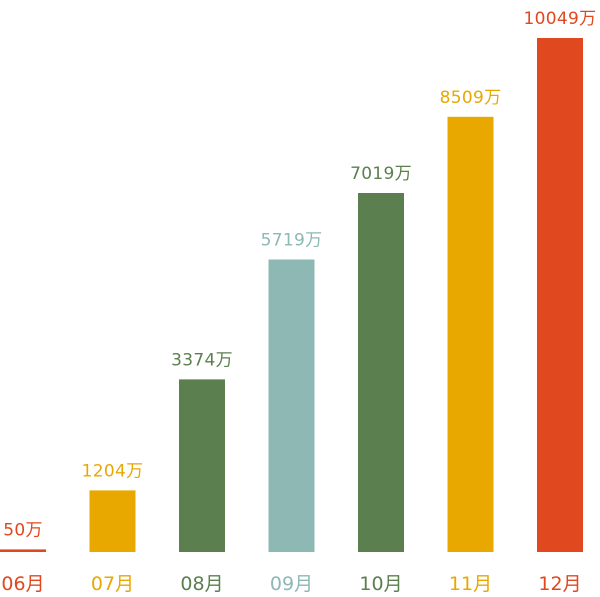 This screenshot has height=597, width=600. I want to click on category-label: 10月, so click(380, 584).